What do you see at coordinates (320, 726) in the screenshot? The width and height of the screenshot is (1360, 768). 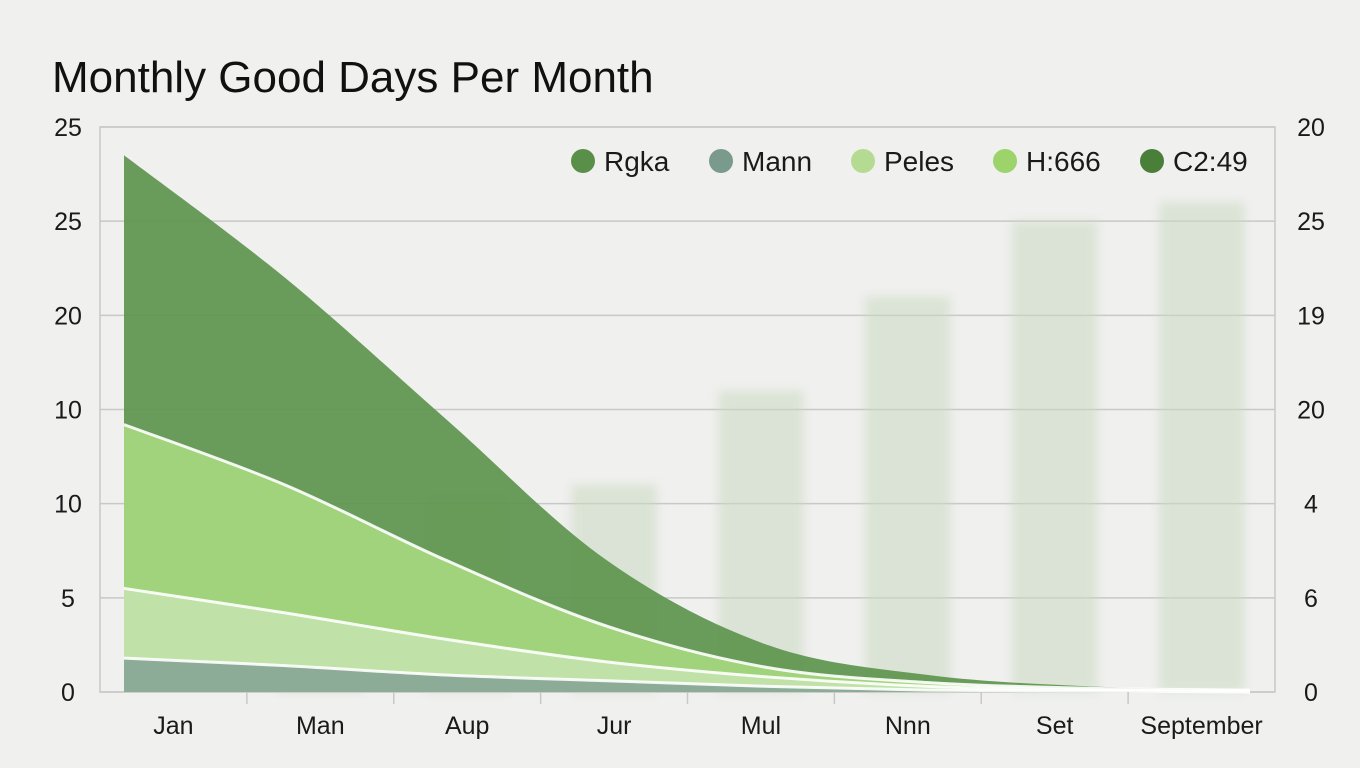 I see `x-tick-label: Man` at bounding box center [320, 726].